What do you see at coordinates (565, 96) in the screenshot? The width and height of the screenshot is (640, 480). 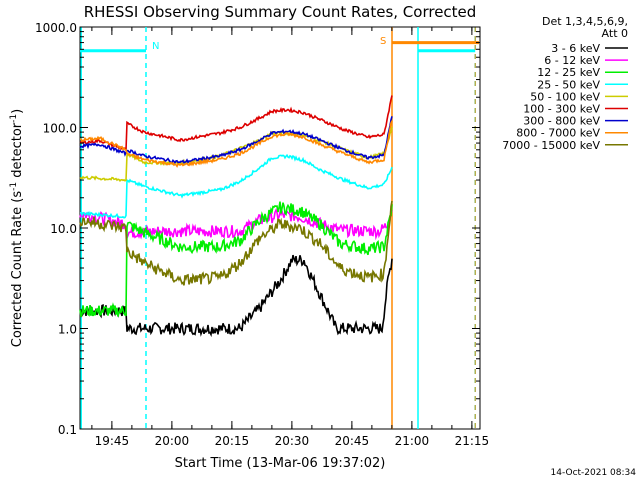 I see `legend-item-label: 50 - 100 keV` at bounding box center [565, 96].